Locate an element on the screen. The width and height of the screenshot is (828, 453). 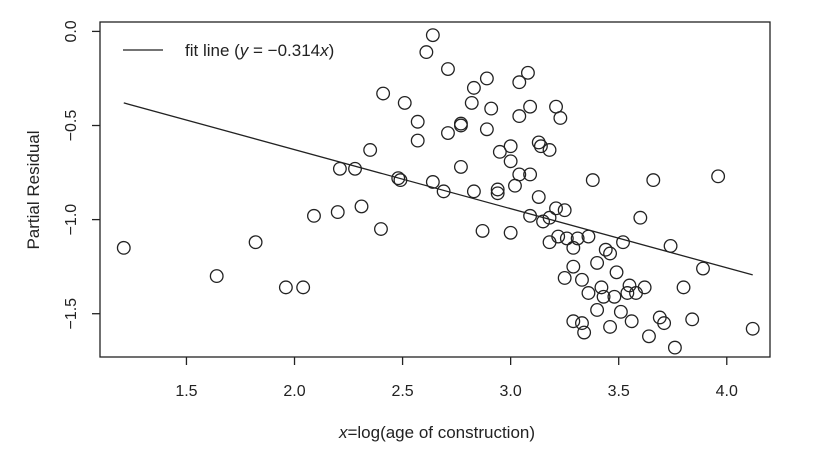
y-tick-label: 0.0 is located at coordinates (71, 31).